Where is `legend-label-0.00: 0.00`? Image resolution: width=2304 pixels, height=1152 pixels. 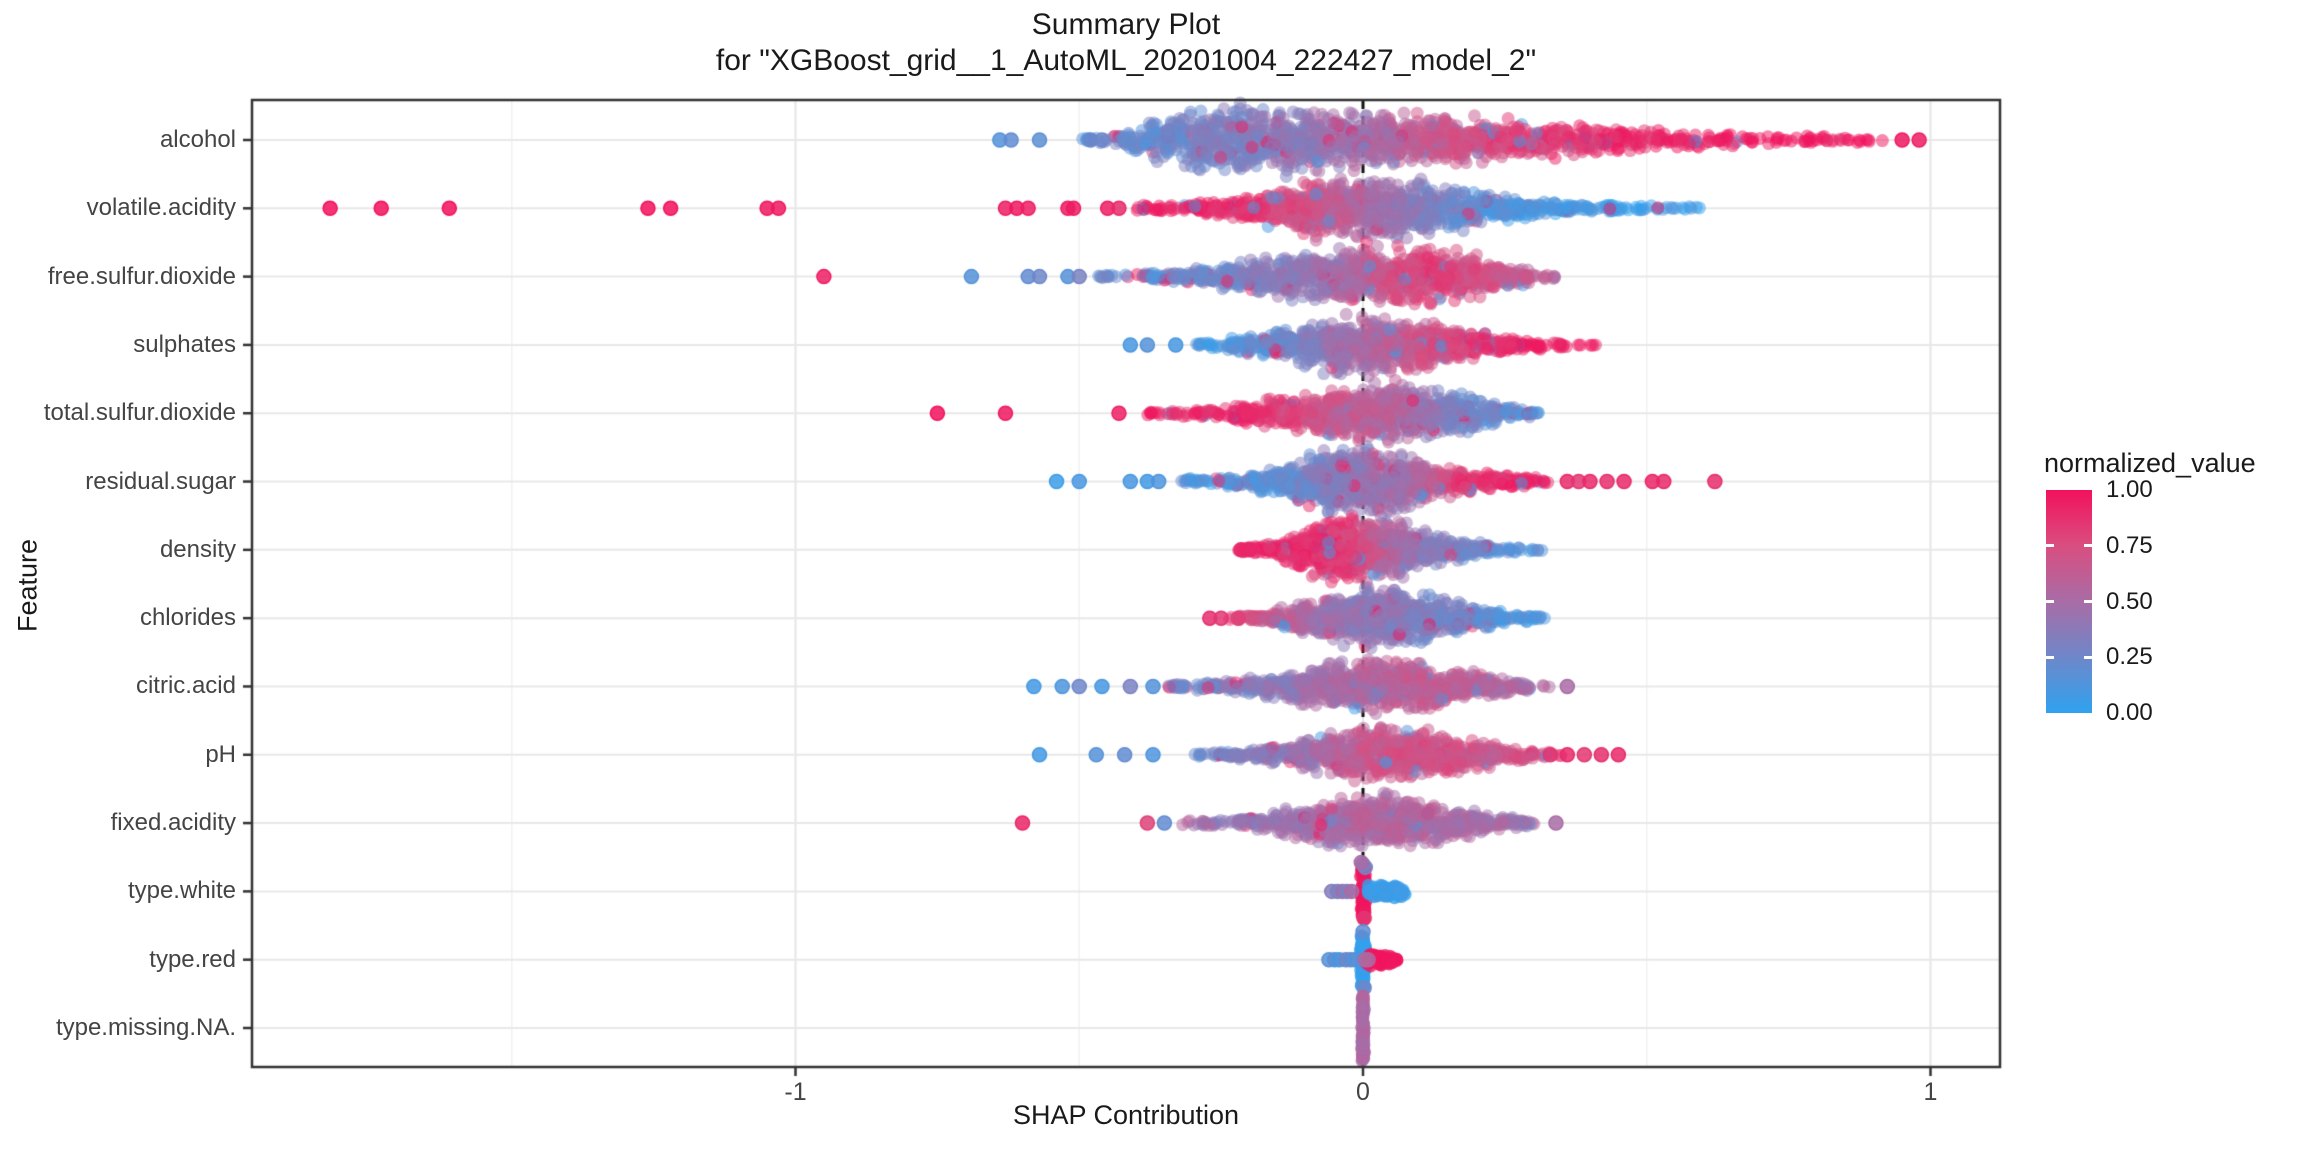 legend-label-0.00: 0.00 is located at coordinates (2129, 712).